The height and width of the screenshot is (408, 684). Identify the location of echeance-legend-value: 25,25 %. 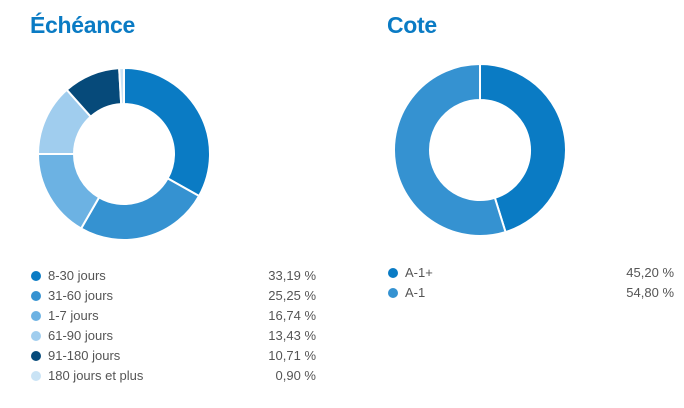
(292, 295).